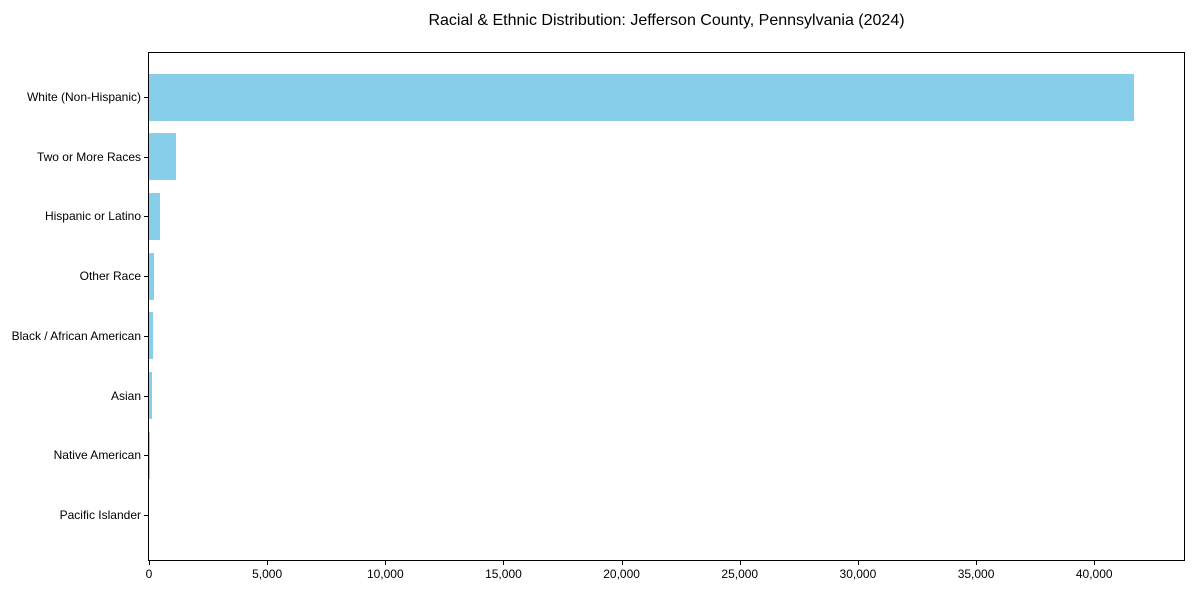  What do you see at coordinates (503, 574) in the screenshot?
I see `x-axis-tick-label: 15,000` at bounding box center [503, 574].